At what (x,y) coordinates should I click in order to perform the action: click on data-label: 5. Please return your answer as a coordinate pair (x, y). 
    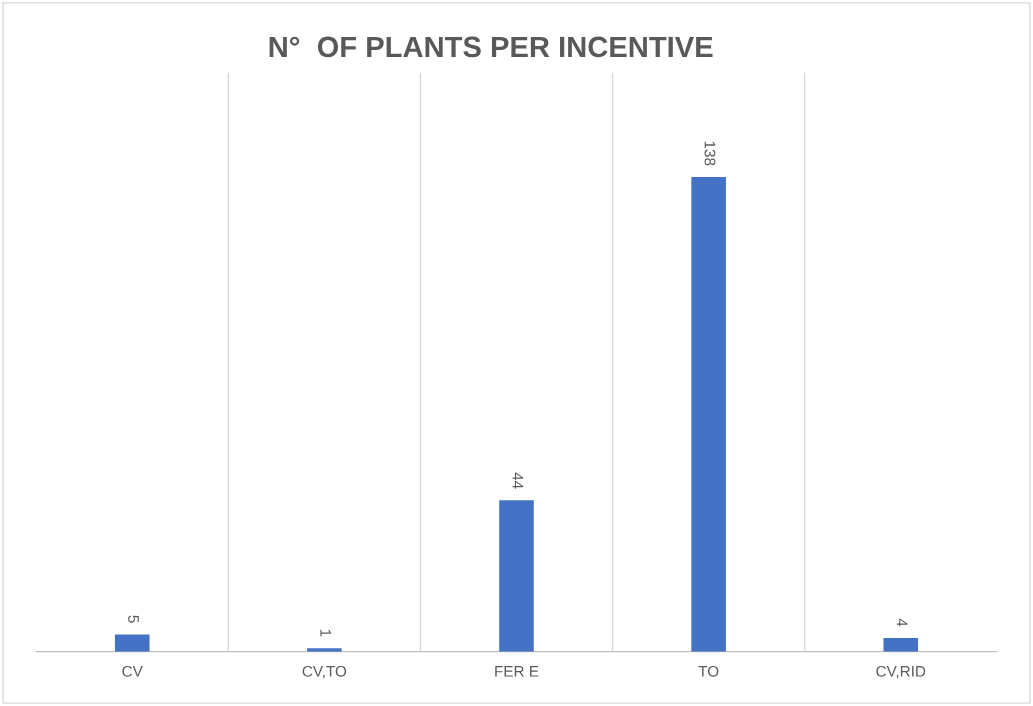
    Looking at the image, I should click on (133, 619).